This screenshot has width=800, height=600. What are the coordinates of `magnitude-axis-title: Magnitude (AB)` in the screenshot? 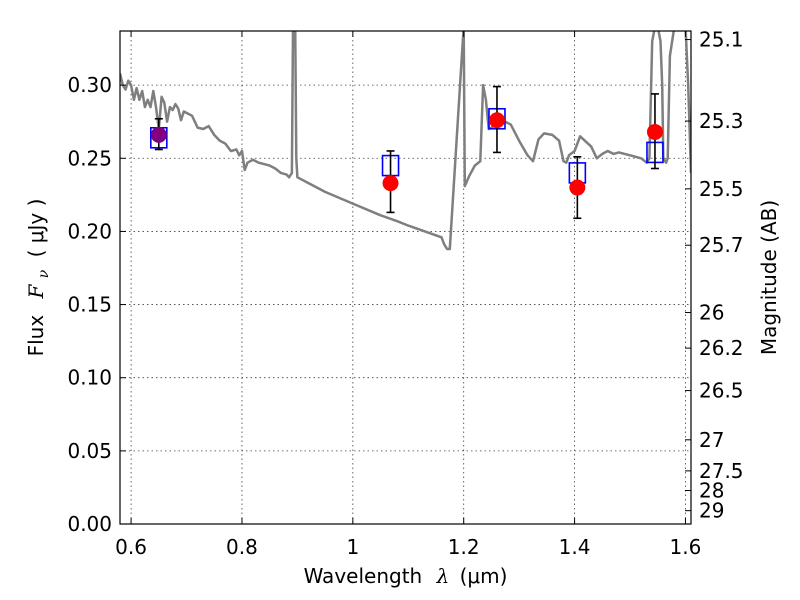 It's located at (769, 277).